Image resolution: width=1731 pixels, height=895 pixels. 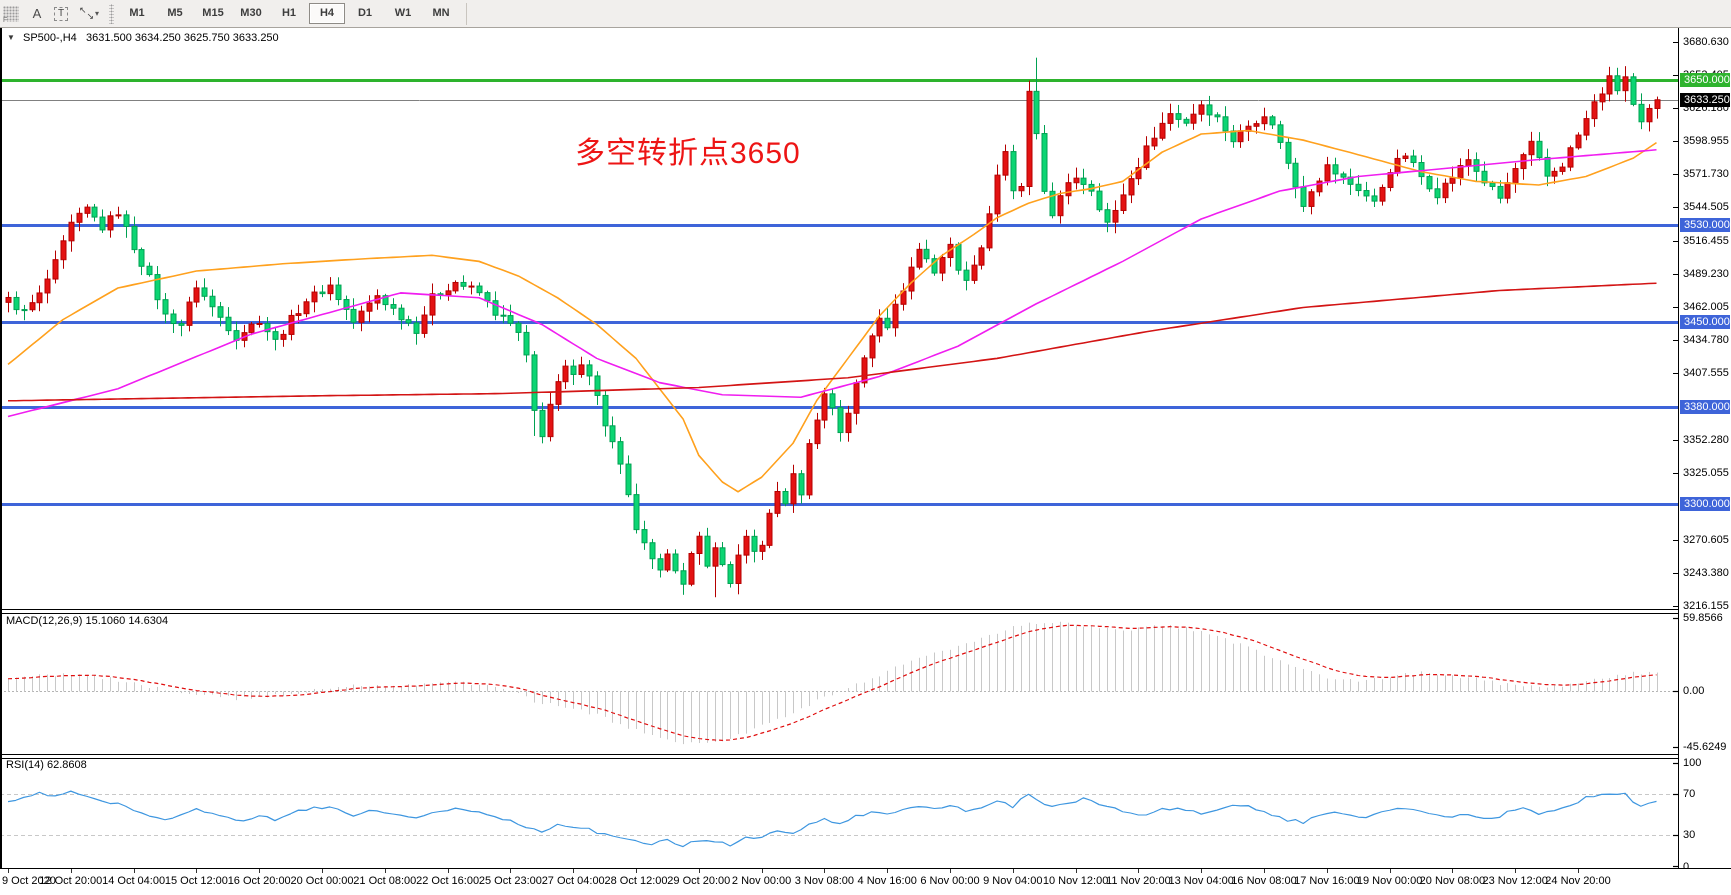 What do you see at coordinates (510, 881) in the screenshot?
I see `time-tick-label: 25 Oct 23:00` at bounding box center [510, 881].